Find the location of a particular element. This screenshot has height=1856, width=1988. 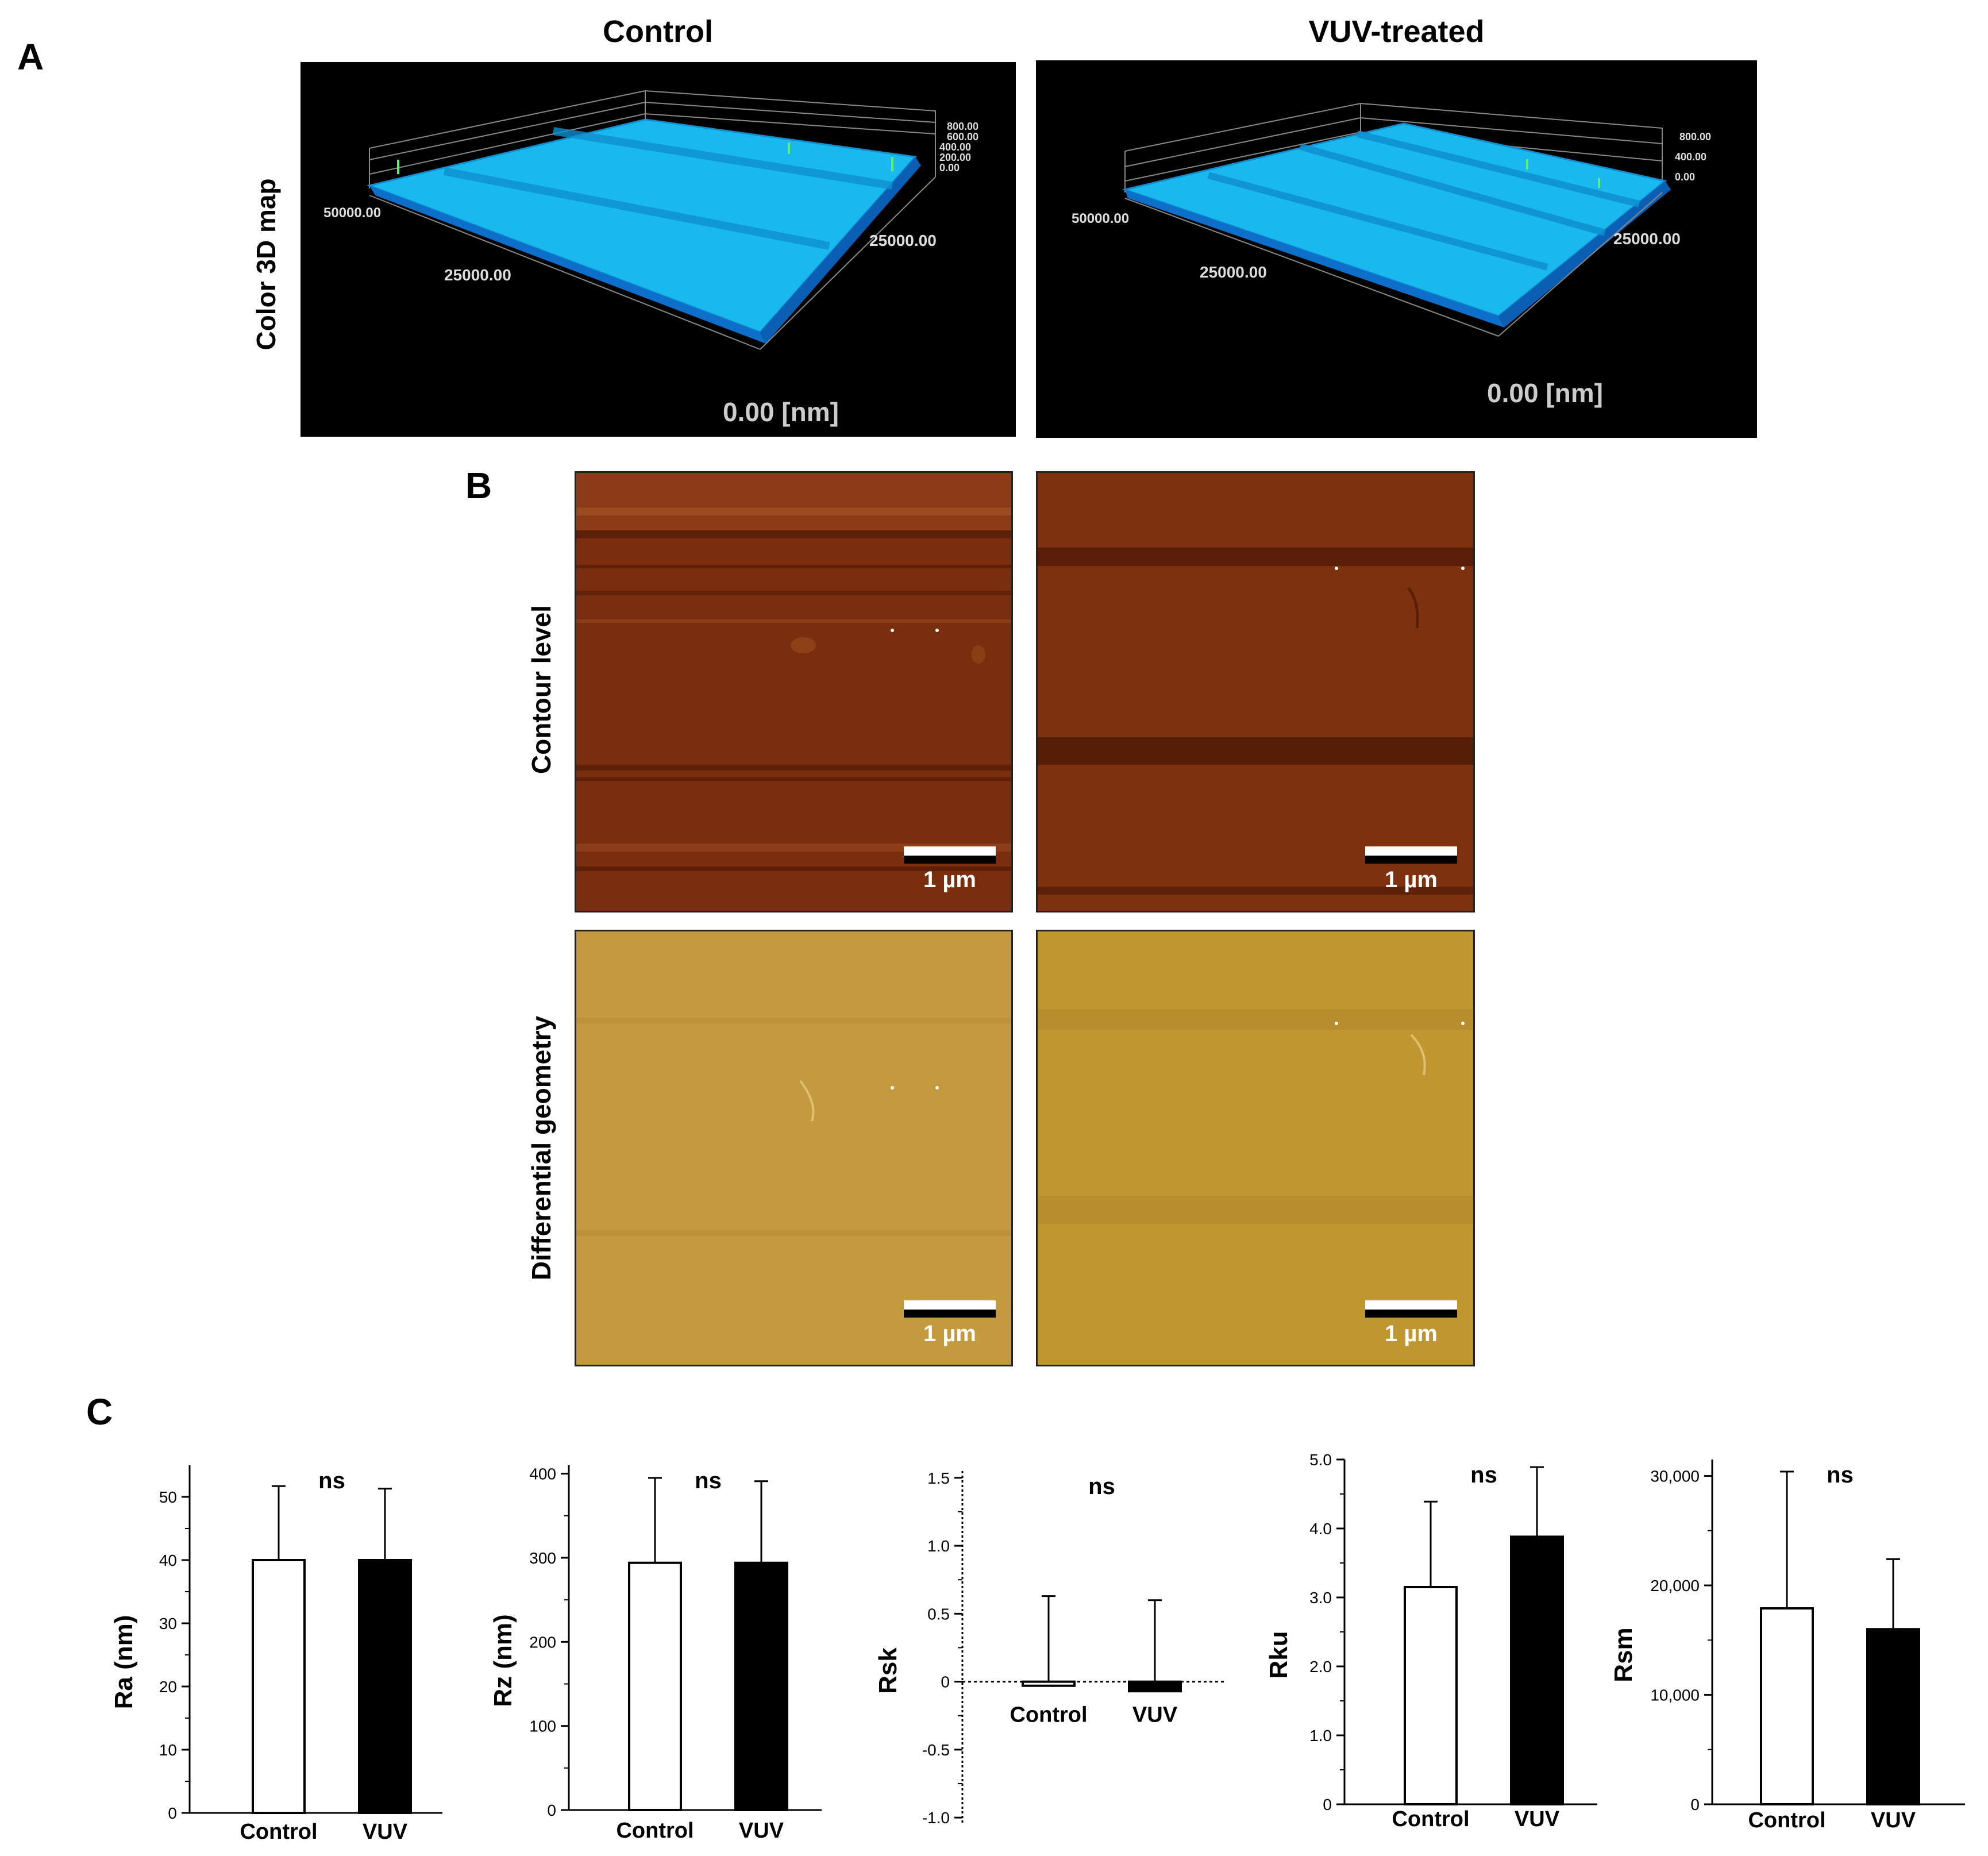

z-tick-label: 600.00 is located at coordinates (962, 137).